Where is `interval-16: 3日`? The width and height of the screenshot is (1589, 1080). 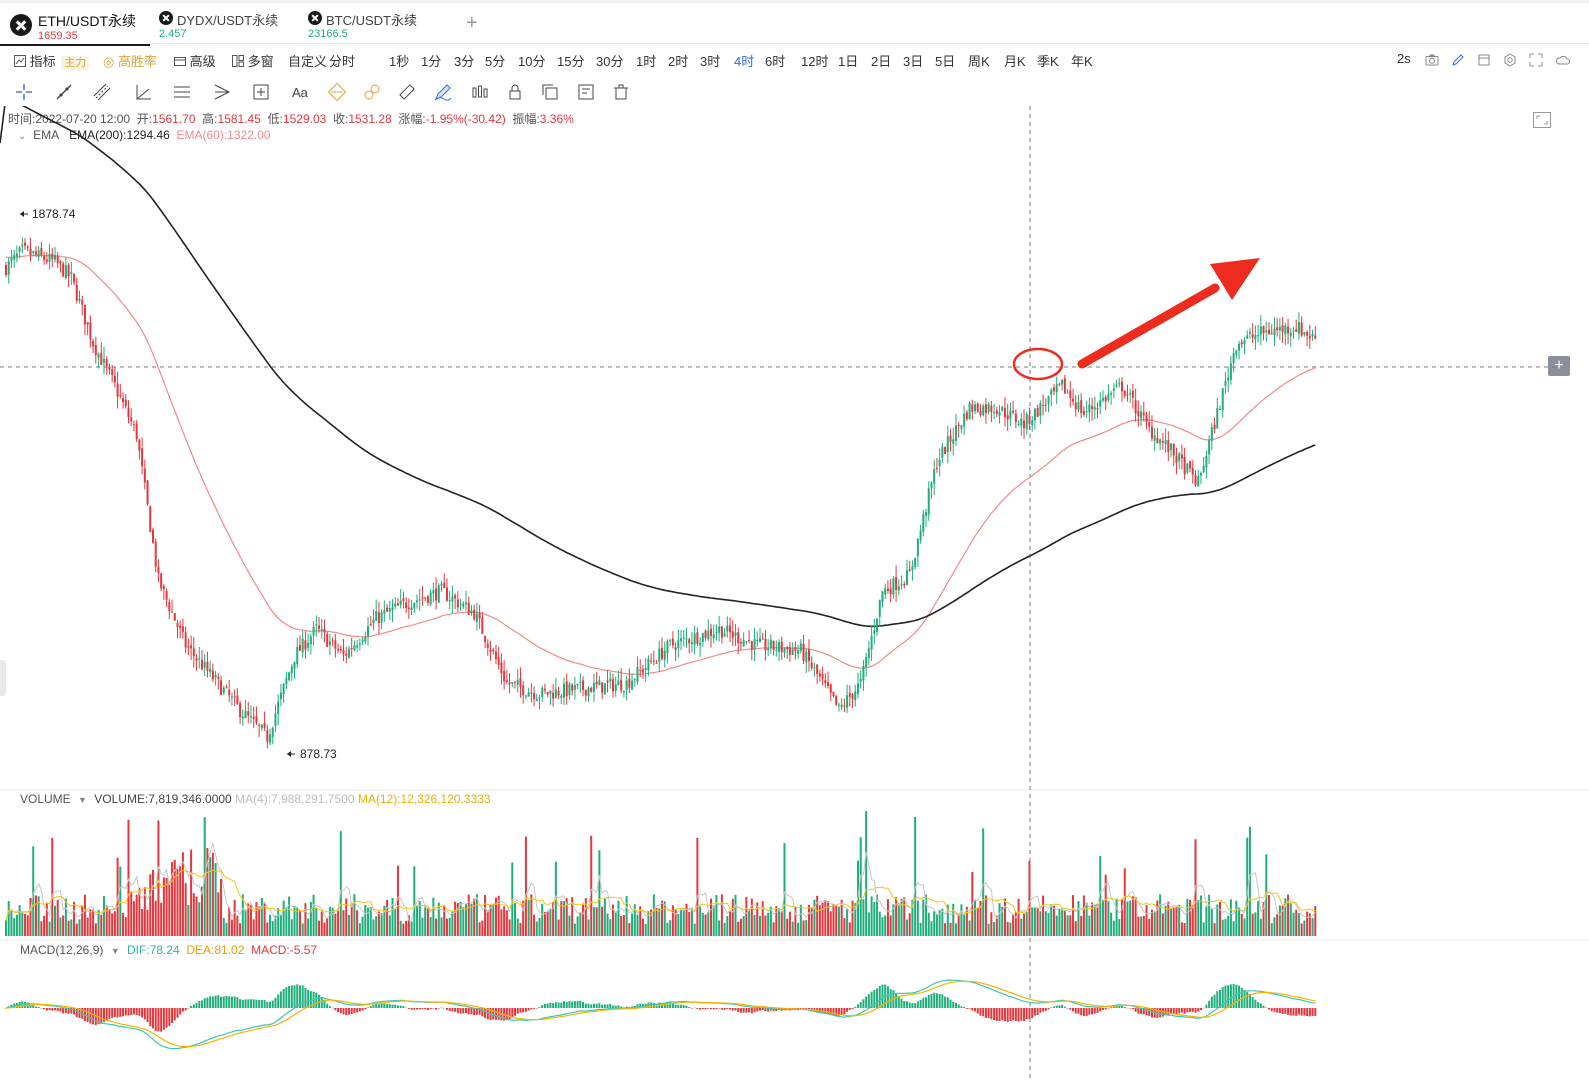 interval-16: 3日 is located at coordinates (913, 61).